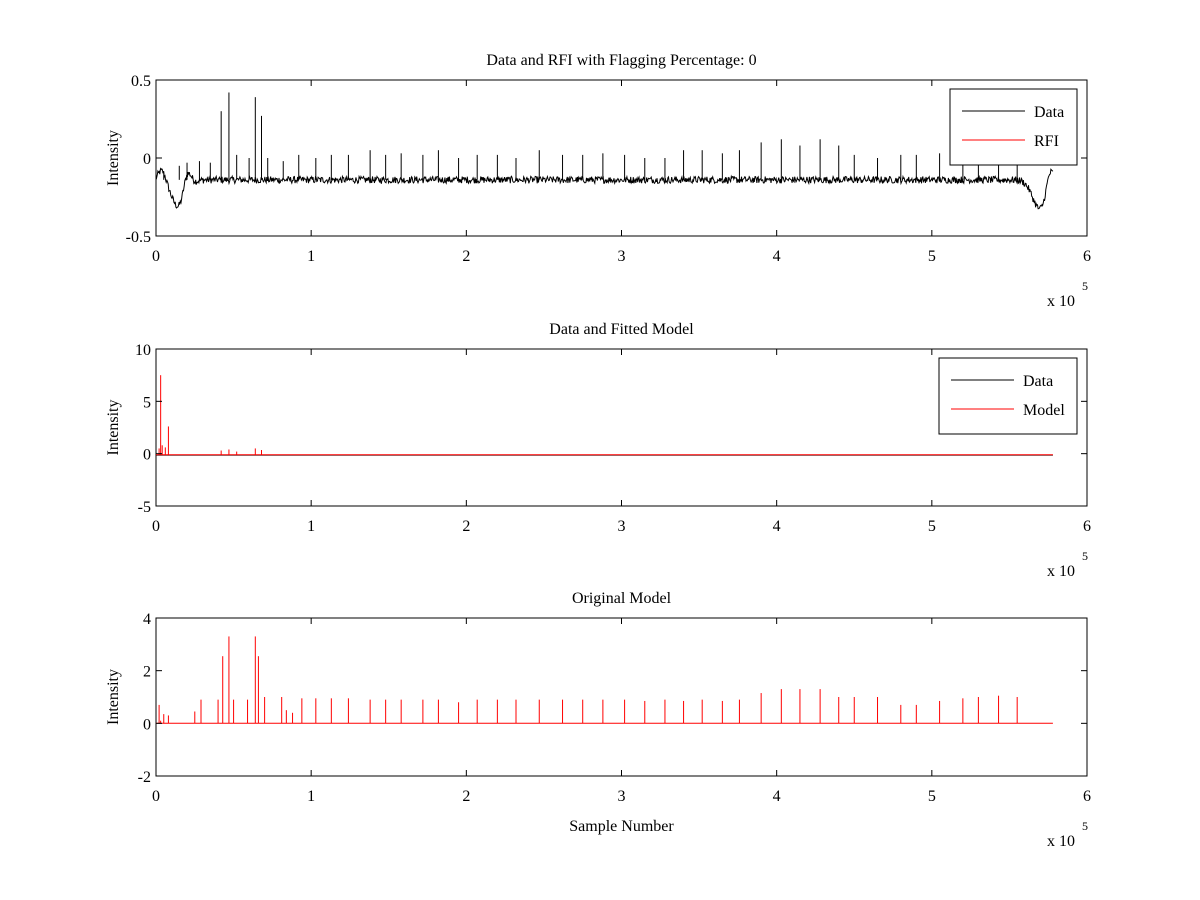  I want to click on y-tick-label: -2, so click(144, 777).